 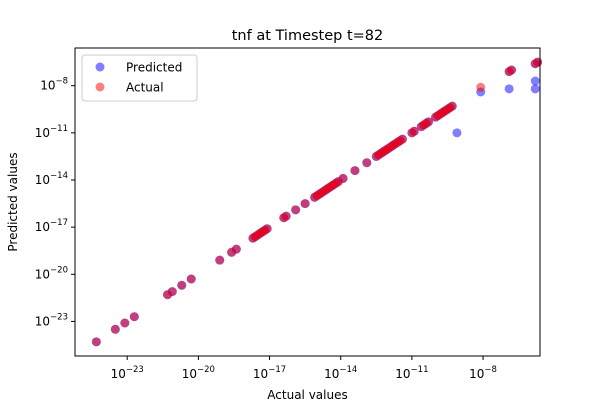 What do you see at coordinates (55, 202) in the screenshot?
I see `y-axis: 10−23 10−20 10−17 10−14 10−11 10−8` at bounding box center [55, 202].